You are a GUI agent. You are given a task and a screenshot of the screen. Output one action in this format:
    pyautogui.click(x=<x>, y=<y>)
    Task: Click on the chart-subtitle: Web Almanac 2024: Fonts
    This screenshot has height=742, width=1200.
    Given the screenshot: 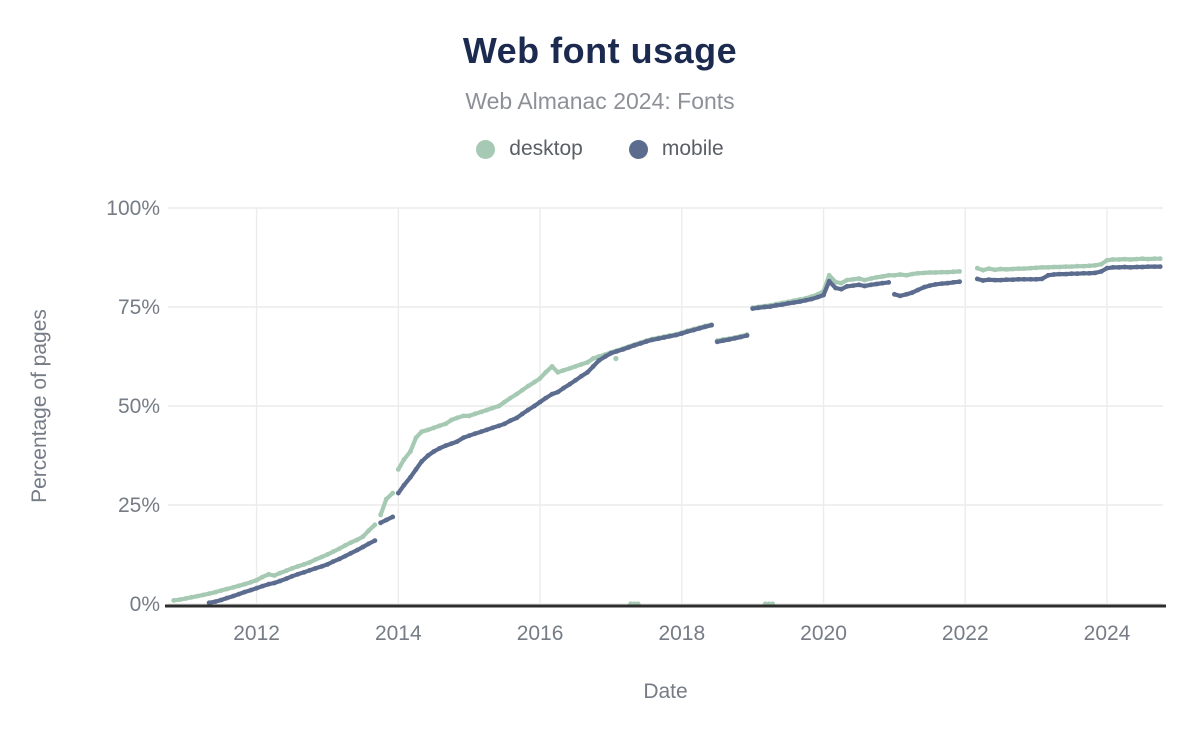 What is the action you would take?
    pyautogui.click(x=600, y=101)
    